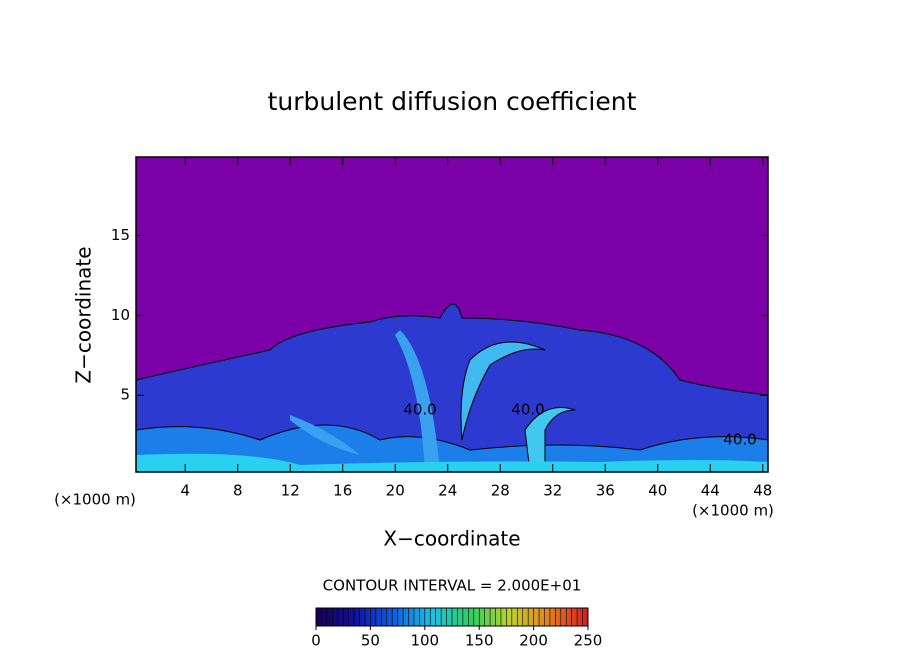 This screenshot has width=904, height=654. I want to click on x-axis-label: X−coordinate, so click(451, 539).